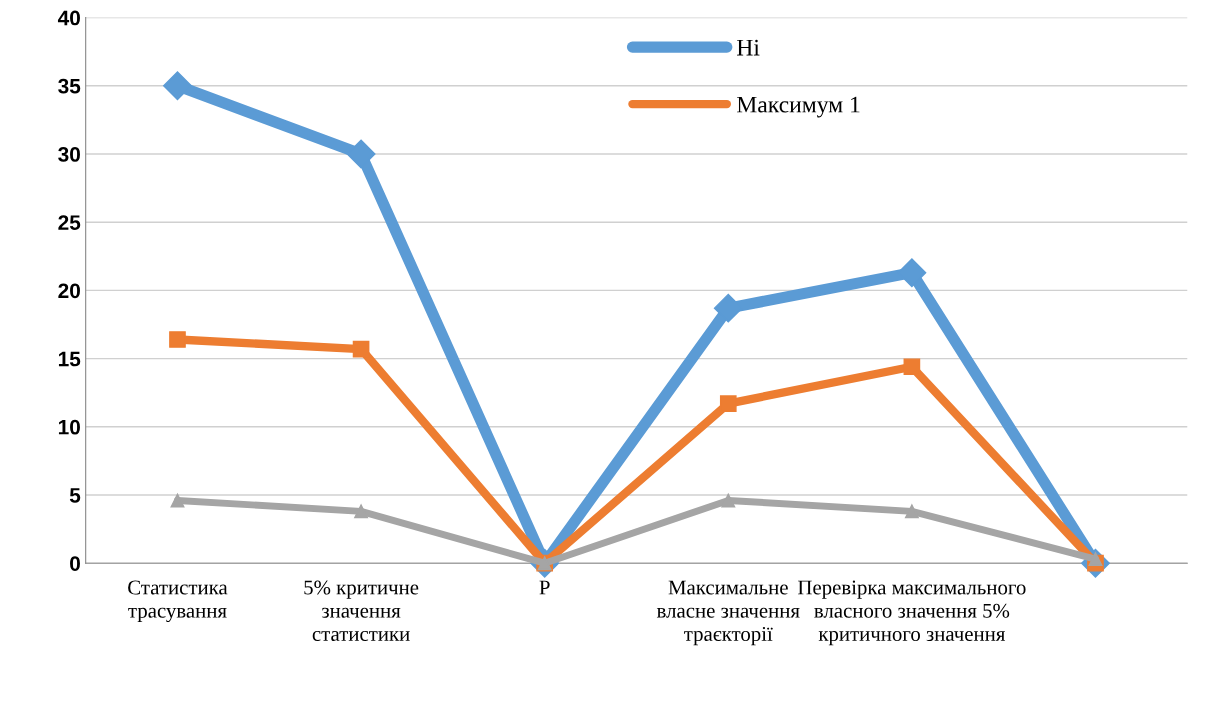 The image size is (1224, 704). What do you see at coordinates (69, 86) in the screenshot?
I see `y-tick-label: 35` at bounding box center [69, 86].